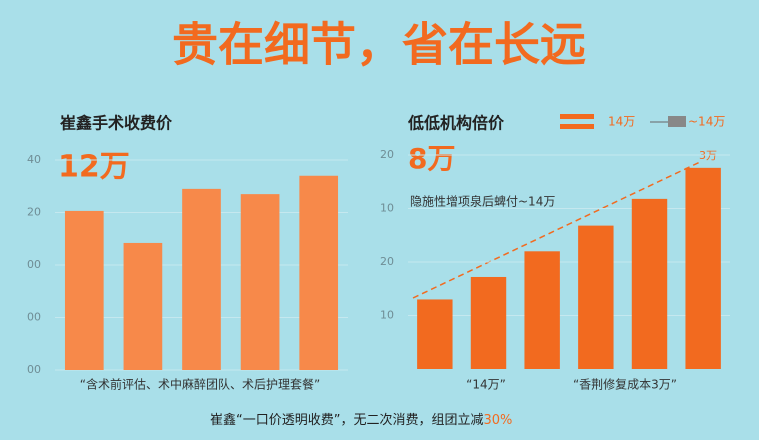  What do you see at coordinates (706, 122) in the screenshot?
I see `legend-label: ~14万` at bounding box center [706, 122].